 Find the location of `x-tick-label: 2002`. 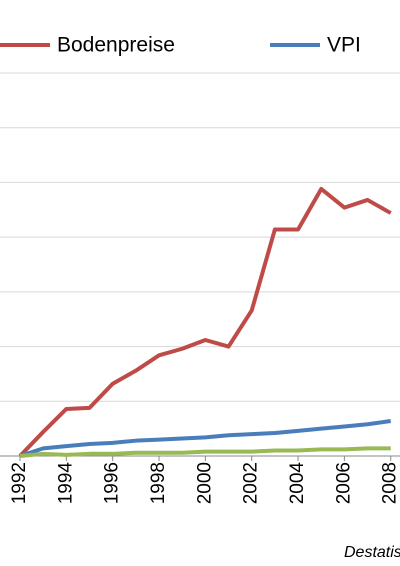

x-tick-label: 2002 is located at coordinates (251, 483).